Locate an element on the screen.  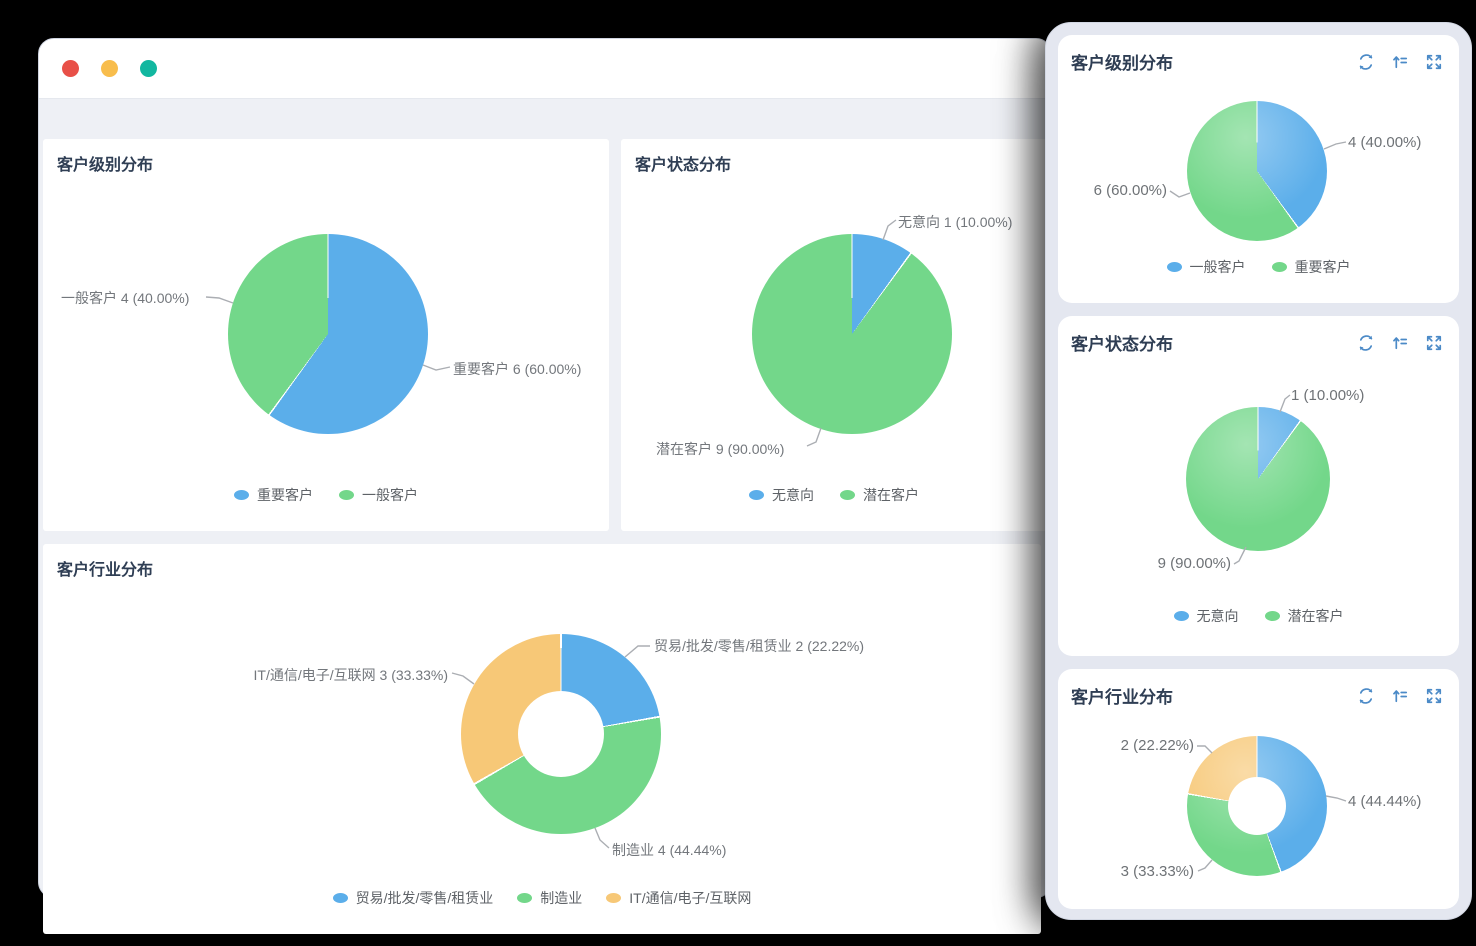
pie-chart-customer-level-mini is located at coordinates (1257, 171).